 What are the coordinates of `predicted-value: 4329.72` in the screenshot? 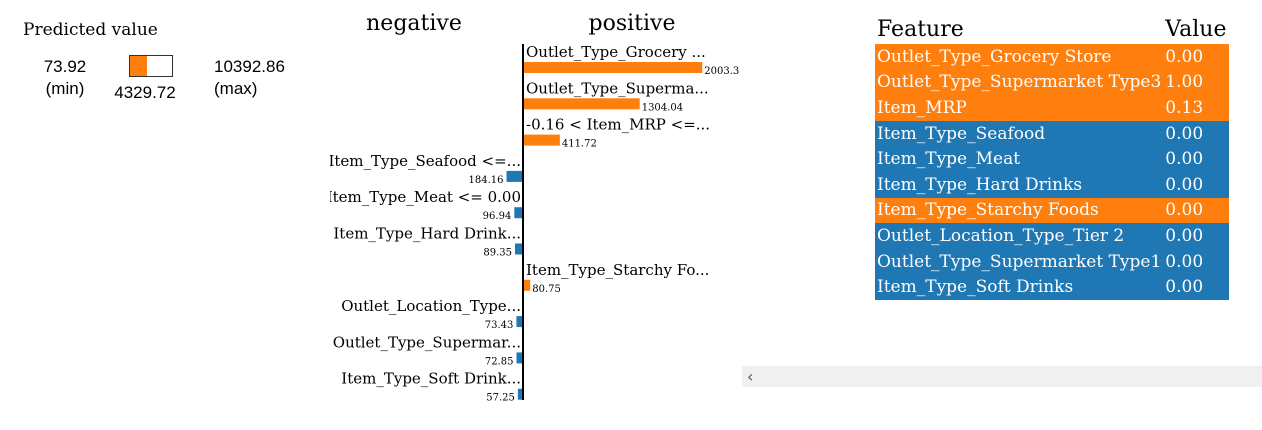 It's located at (145, 92).